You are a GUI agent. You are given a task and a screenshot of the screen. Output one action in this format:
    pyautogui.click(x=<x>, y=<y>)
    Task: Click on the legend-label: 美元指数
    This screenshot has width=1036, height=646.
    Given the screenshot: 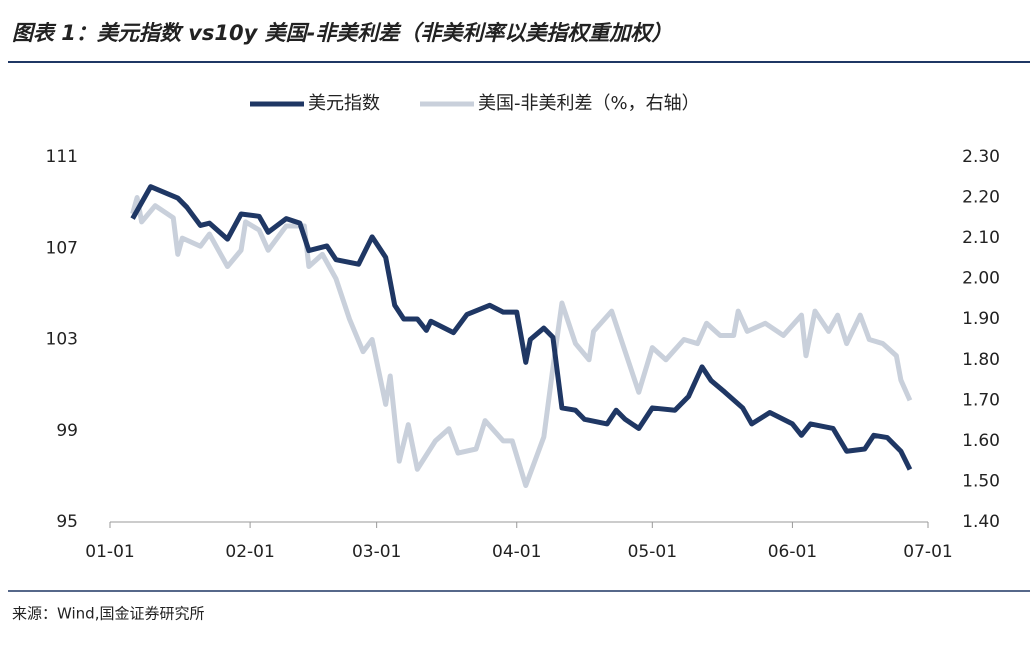 What is the action you would take?
    pyautogui.click(x=344, y=103)
    